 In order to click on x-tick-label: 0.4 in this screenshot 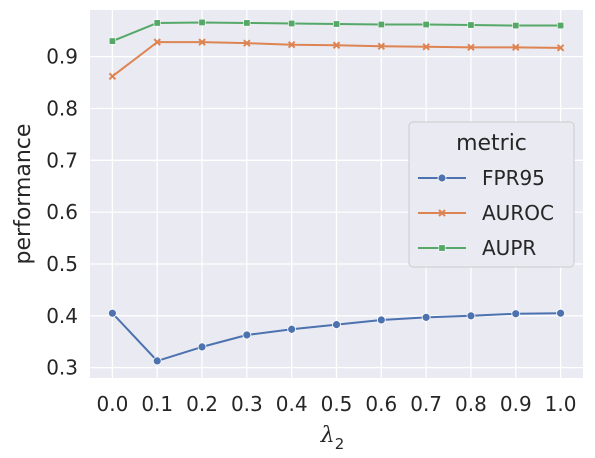, I will do `click(292, 404)`.